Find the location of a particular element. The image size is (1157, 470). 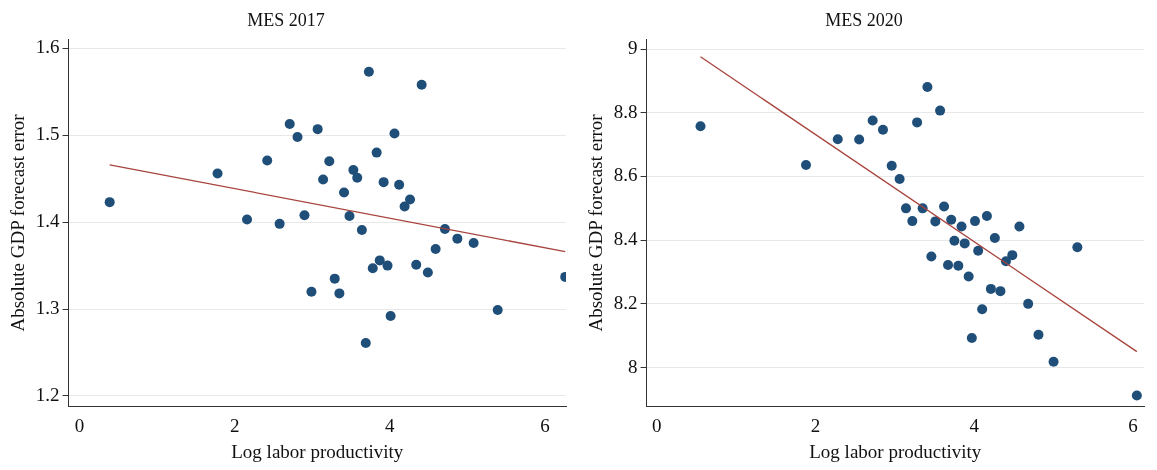

y-tick-label: 1.4 is located at coordinates (48, 221).